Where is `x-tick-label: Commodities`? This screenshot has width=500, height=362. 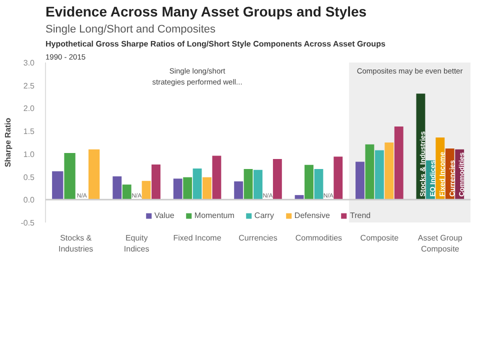 x-tick-label: Commodities is located at coordinates (318, 238).